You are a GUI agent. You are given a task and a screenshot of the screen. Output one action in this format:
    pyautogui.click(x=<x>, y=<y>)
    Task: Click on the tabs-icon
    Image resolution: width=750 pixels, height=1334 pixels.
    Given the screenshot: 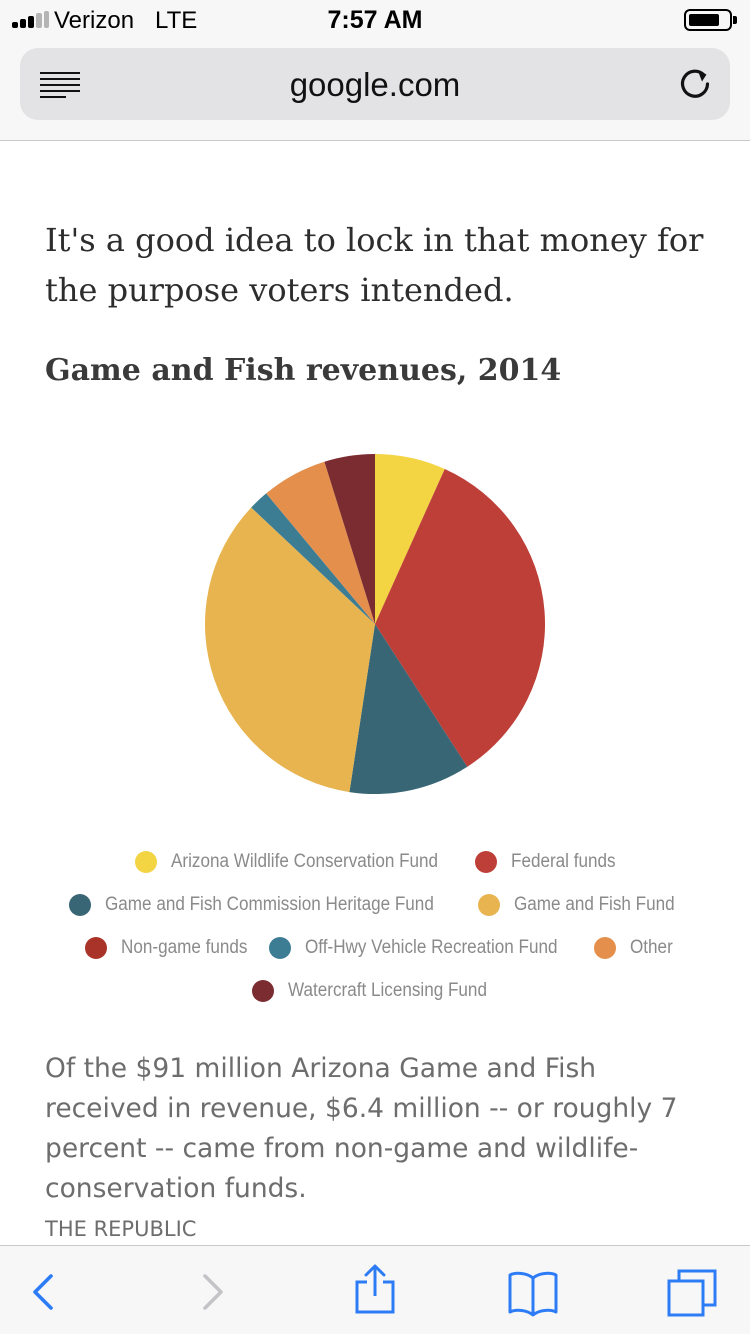 What is the action you would take?
    pyautogui.click(x=692, y=1292)
    